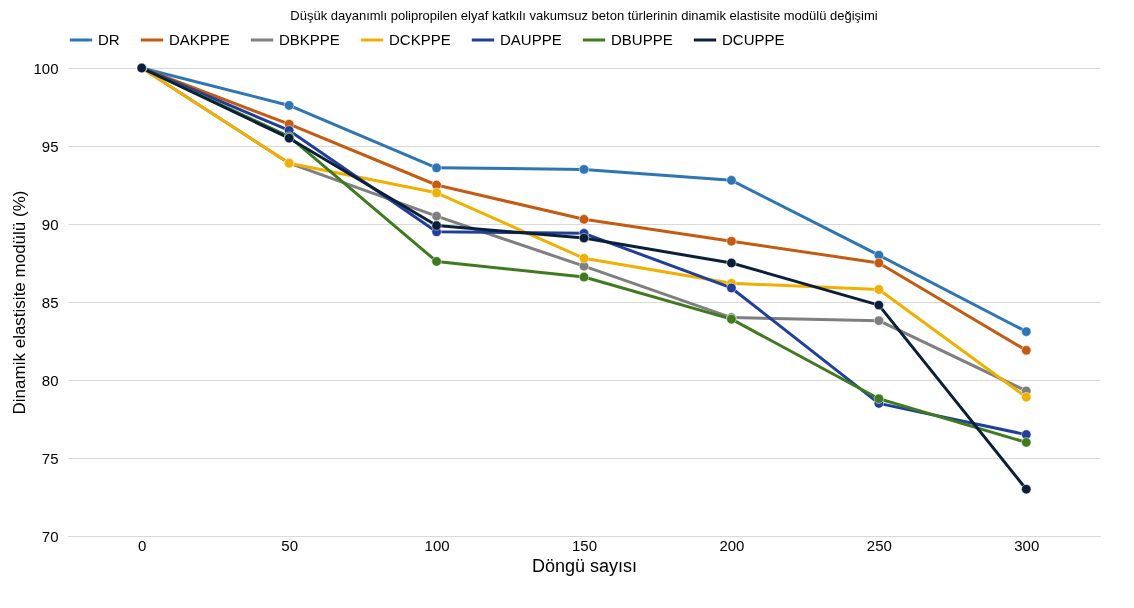  I want to click on x-tick-label: 0, so click(142, 545).